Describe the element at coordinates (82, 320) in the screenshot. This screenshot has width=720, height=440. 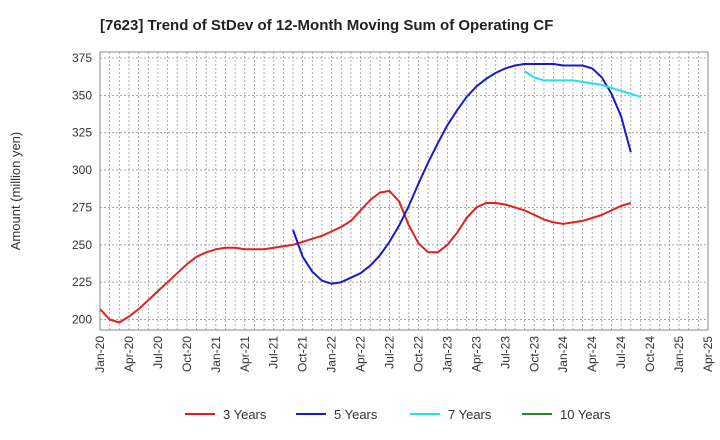
I see `y-tick-label: 200` at that location.